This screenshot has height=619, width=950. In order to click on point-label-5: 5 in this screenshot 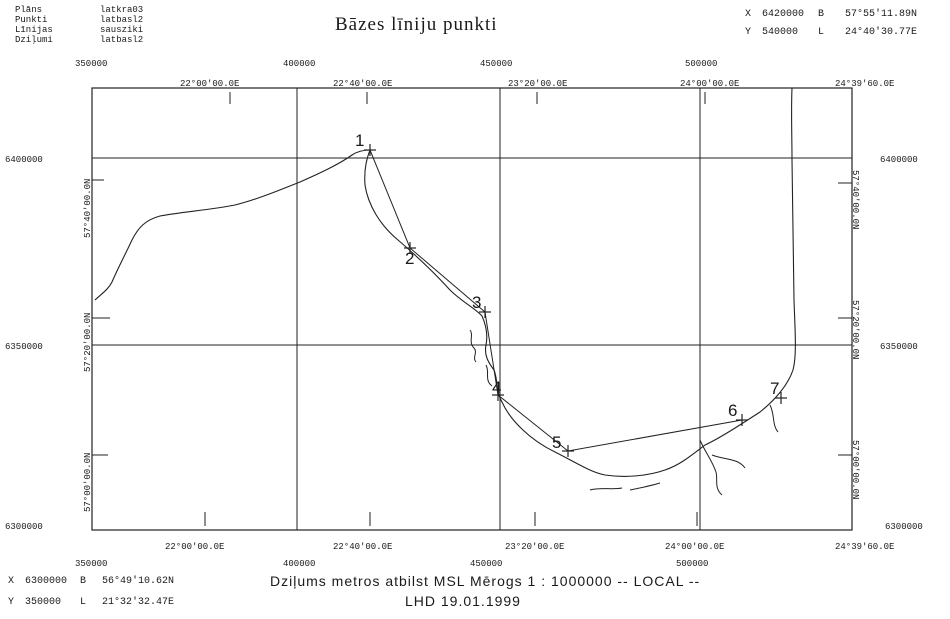, I will do `click(556, 442)`.